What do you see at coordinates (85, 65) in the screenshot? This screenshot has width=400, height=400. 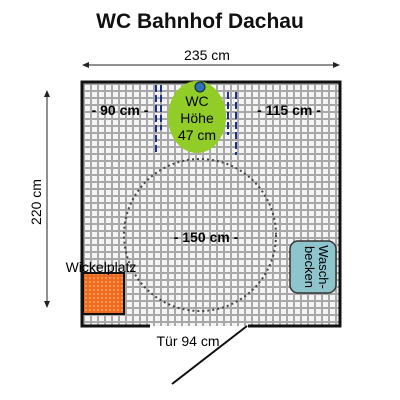 I see `width-arrow-left` at bounding box center [85, 65].